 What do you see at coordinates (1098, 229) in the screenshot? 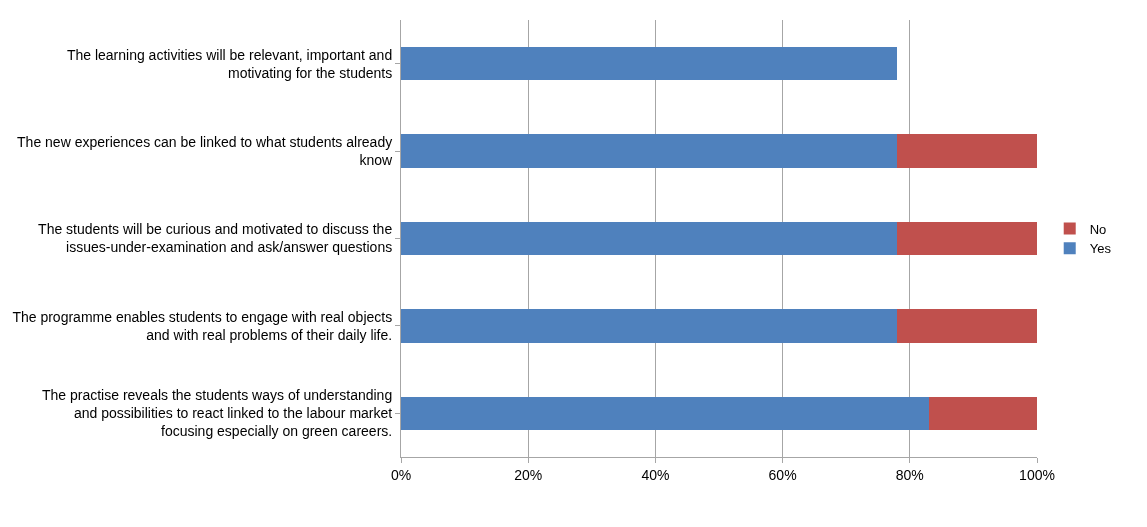
I see `legend-label: No` at bounding box center [1098, 229].